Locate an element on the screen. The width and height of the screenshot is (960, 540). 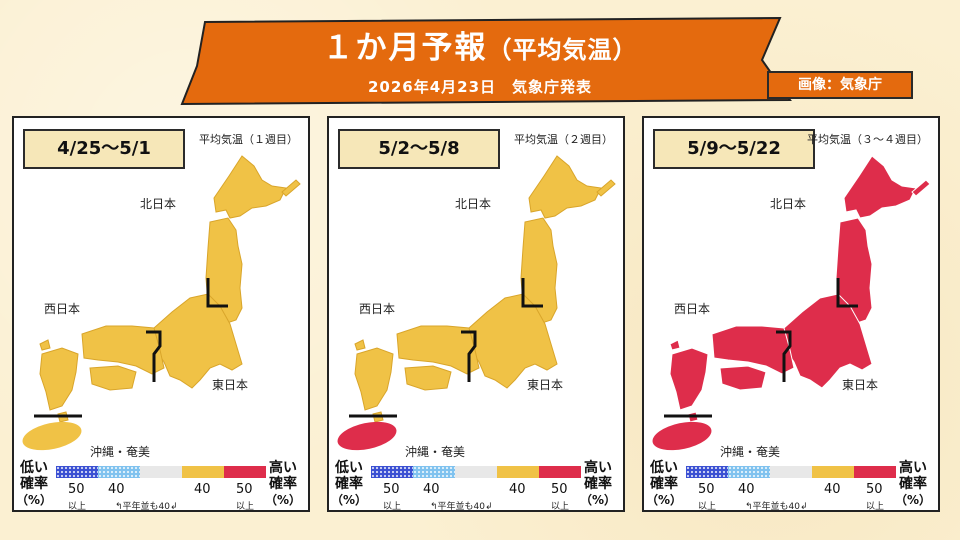
issued-date: 2026年4月23日 気象庁発表 is located at coordinates (480, 87).